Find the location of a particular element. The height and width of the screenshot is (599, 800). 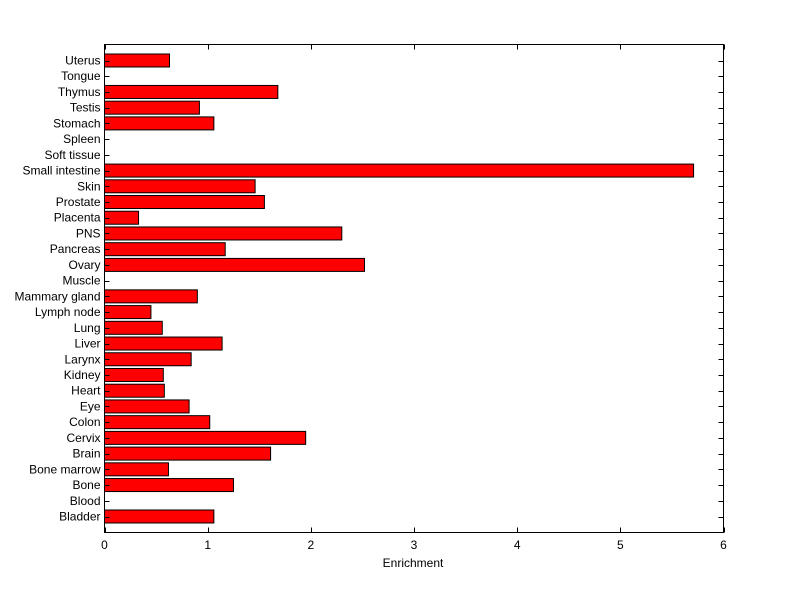

bar-ovary is located at coordinates (234, 264).